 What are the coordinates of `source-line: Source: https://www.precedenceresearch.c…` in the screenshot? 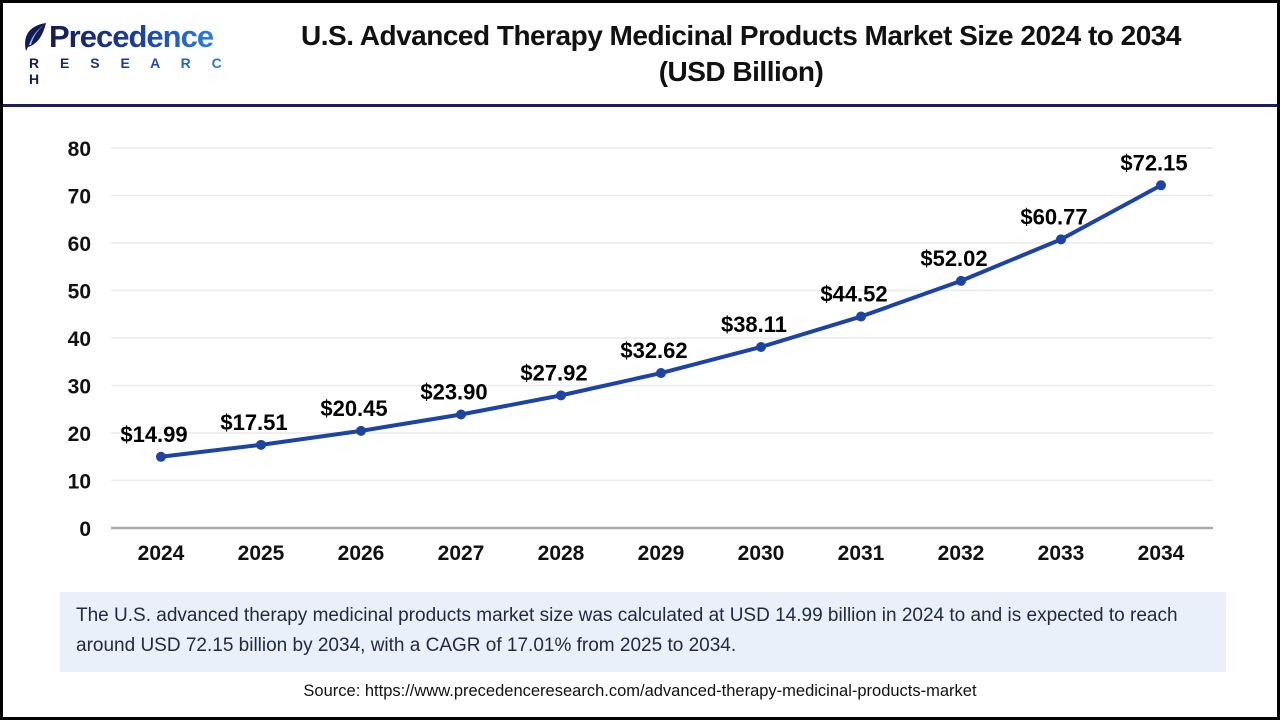 It's located at (640, 691).